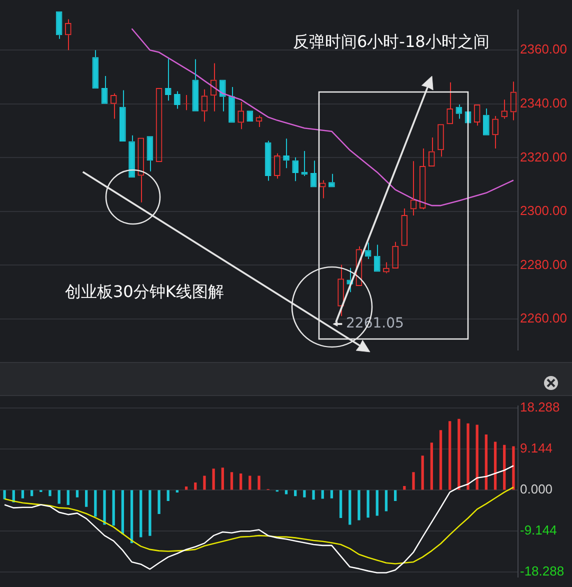 The height and width of the screenshot is (587, 572). Describe the element at coordinates (543, 102) in the screenshot. I see `y-tick-label: 2340.00` at that location.